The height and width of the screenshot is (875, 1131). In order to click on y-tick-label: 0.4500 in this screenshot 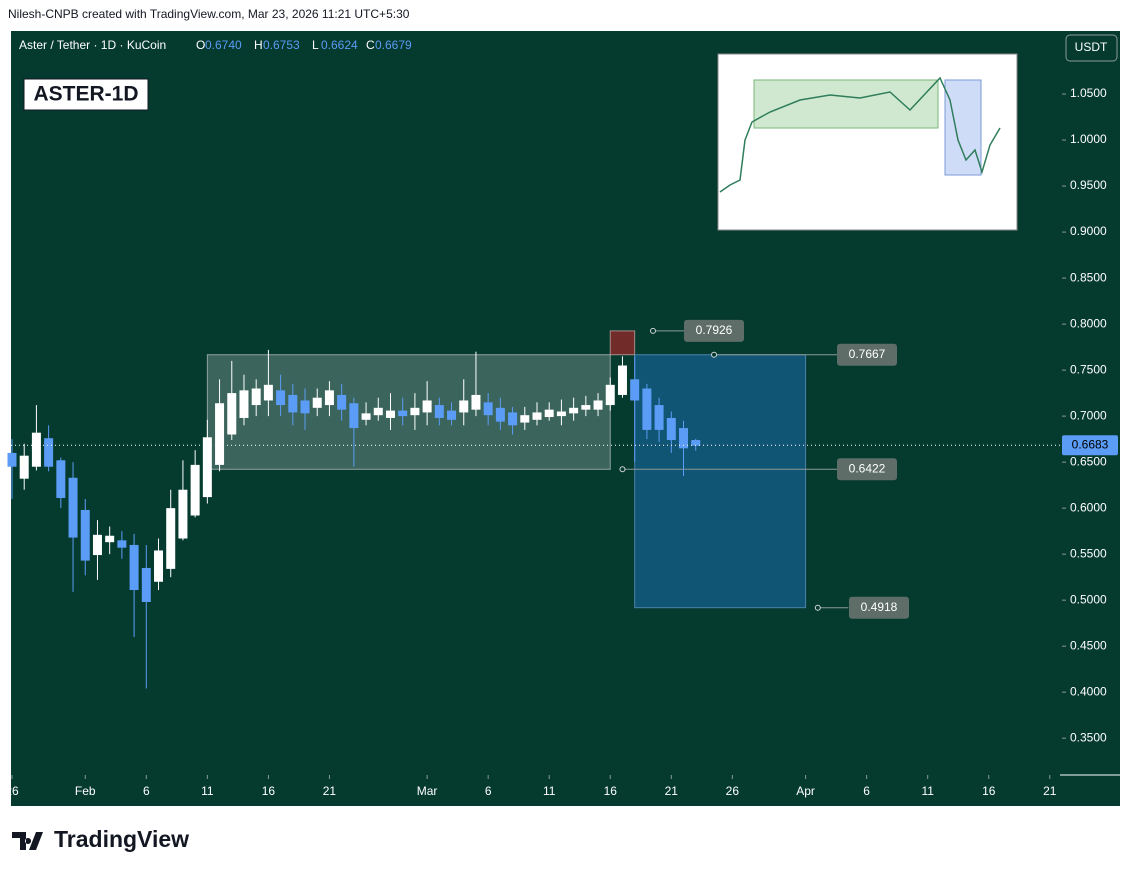, I will do `click(1088, 645)`.